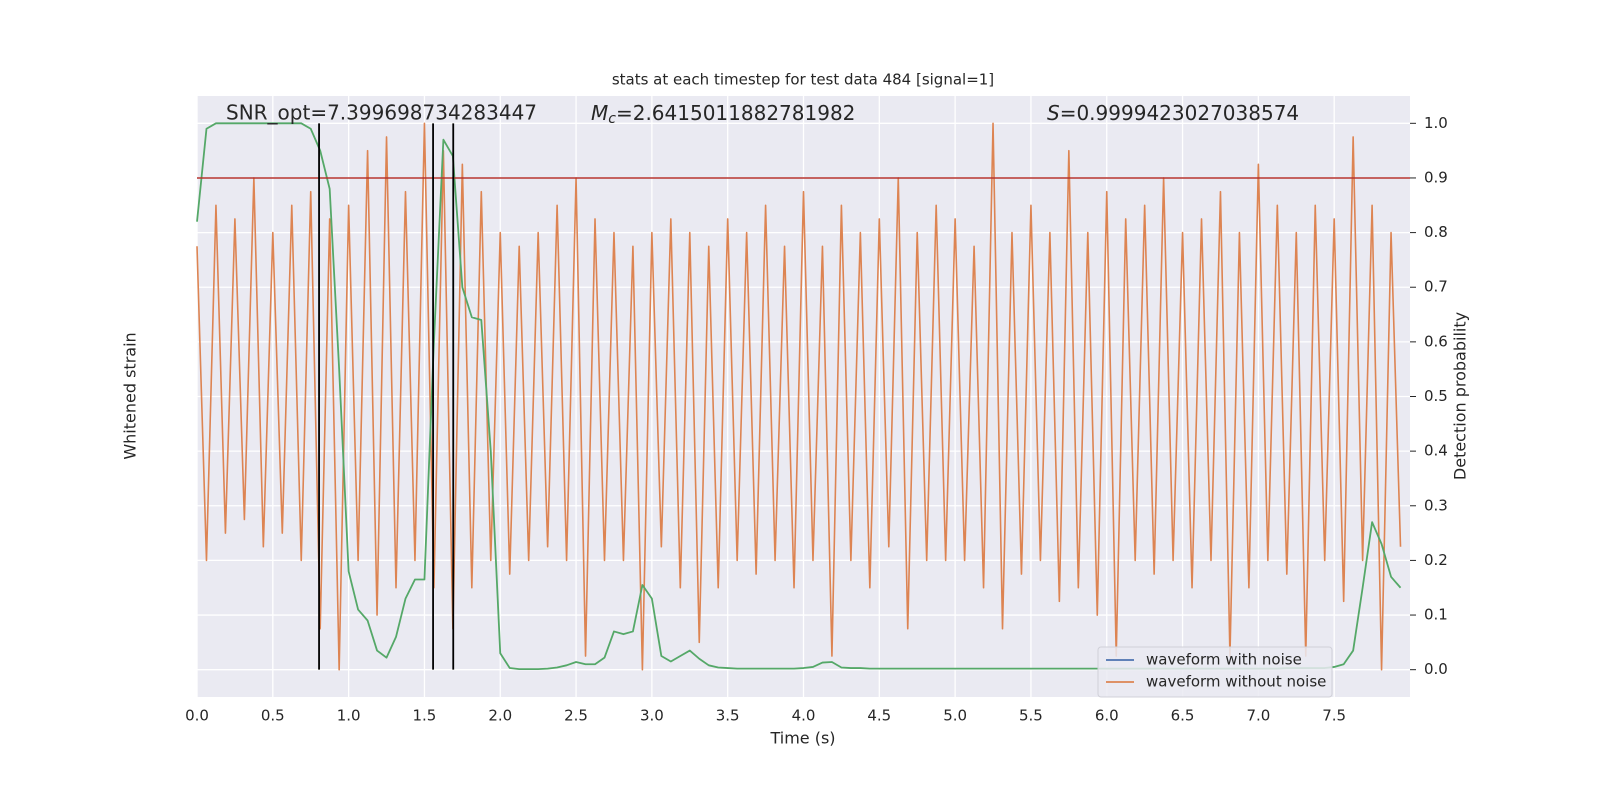 The image size is (1600, 800). I want to click on x-tick-label: 2.0, so click(500, 716).